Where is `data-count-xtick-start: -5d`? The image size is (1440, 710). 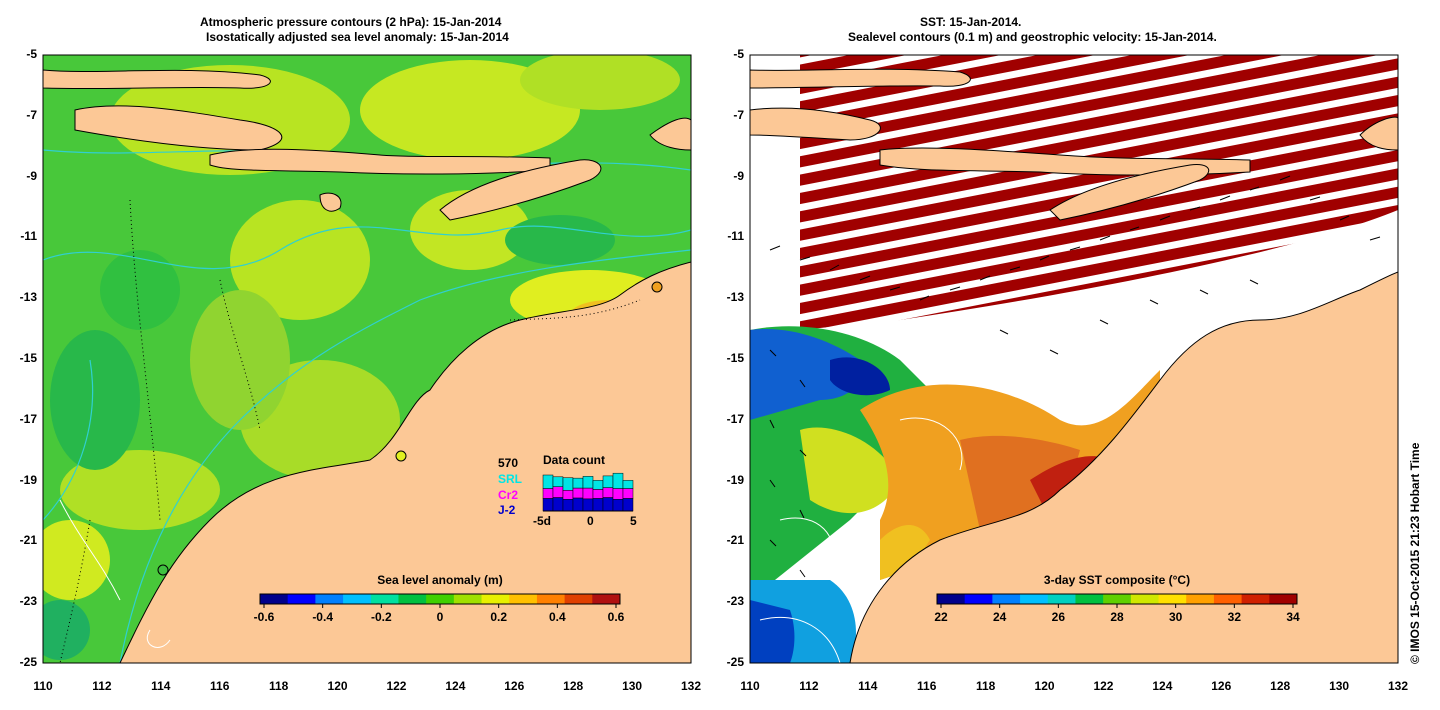
data-count-xtick-start: -5d is located at coordinates (542, 521).